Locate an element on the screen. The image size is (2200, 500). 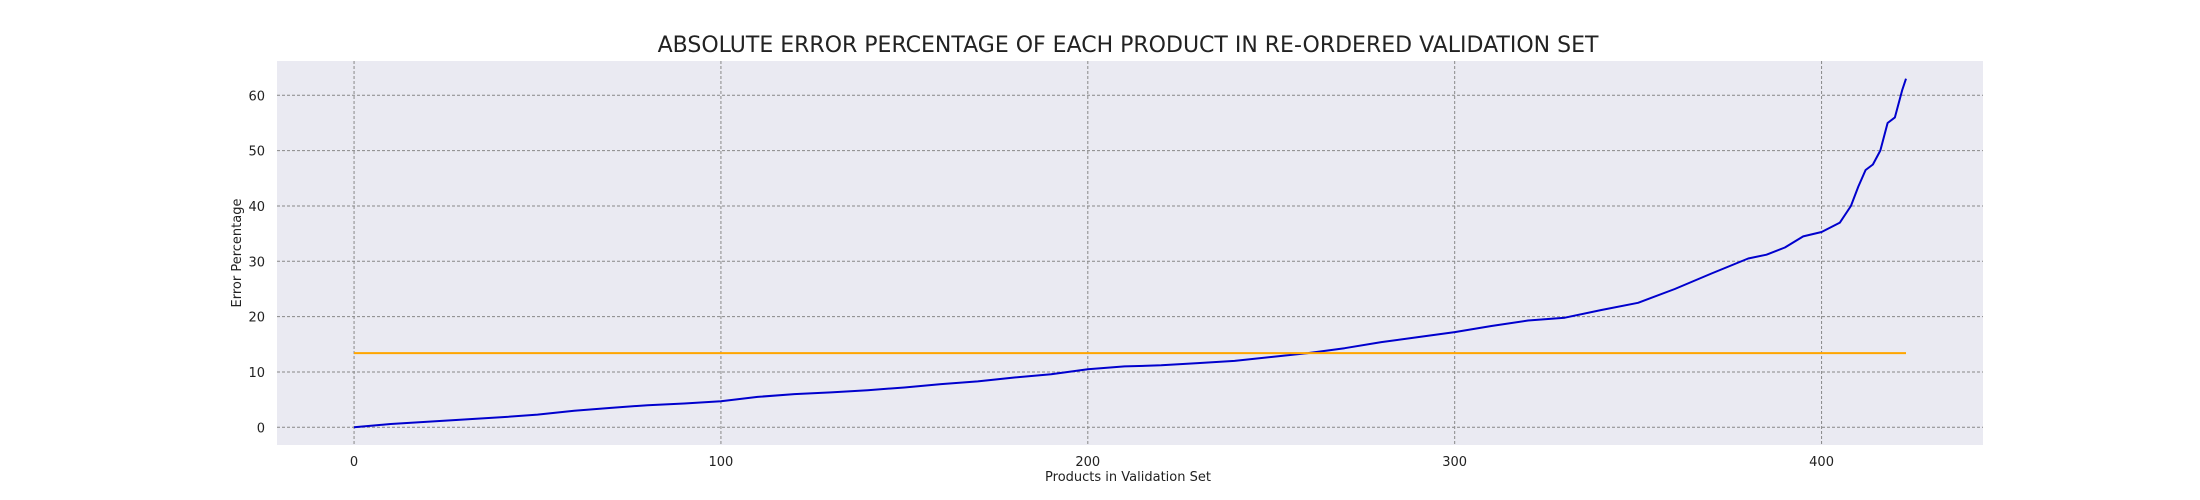
y-tick-label: 50 is located at coordinates (256, 152).